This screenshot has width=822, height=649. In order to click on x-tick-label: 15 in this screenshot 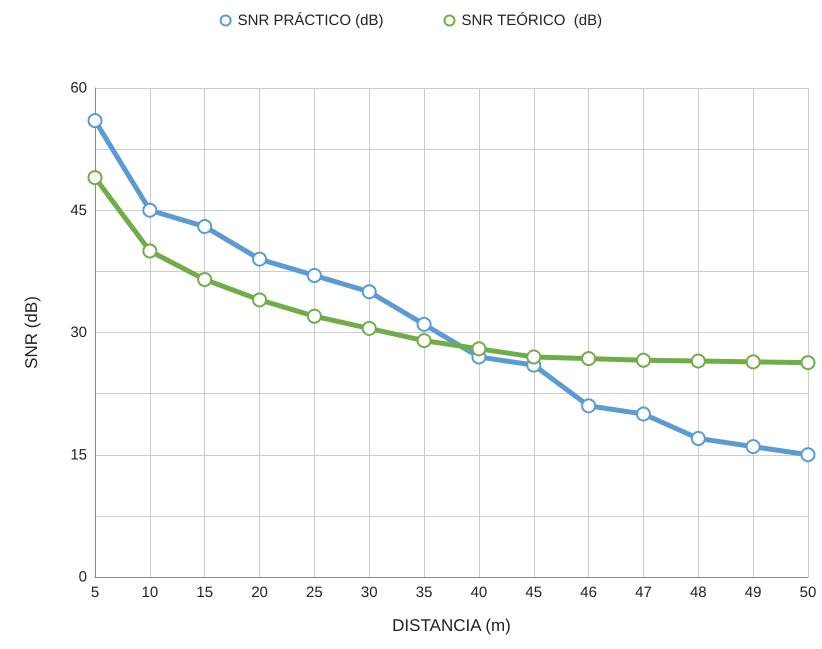, I will do `click(205, 592)`.